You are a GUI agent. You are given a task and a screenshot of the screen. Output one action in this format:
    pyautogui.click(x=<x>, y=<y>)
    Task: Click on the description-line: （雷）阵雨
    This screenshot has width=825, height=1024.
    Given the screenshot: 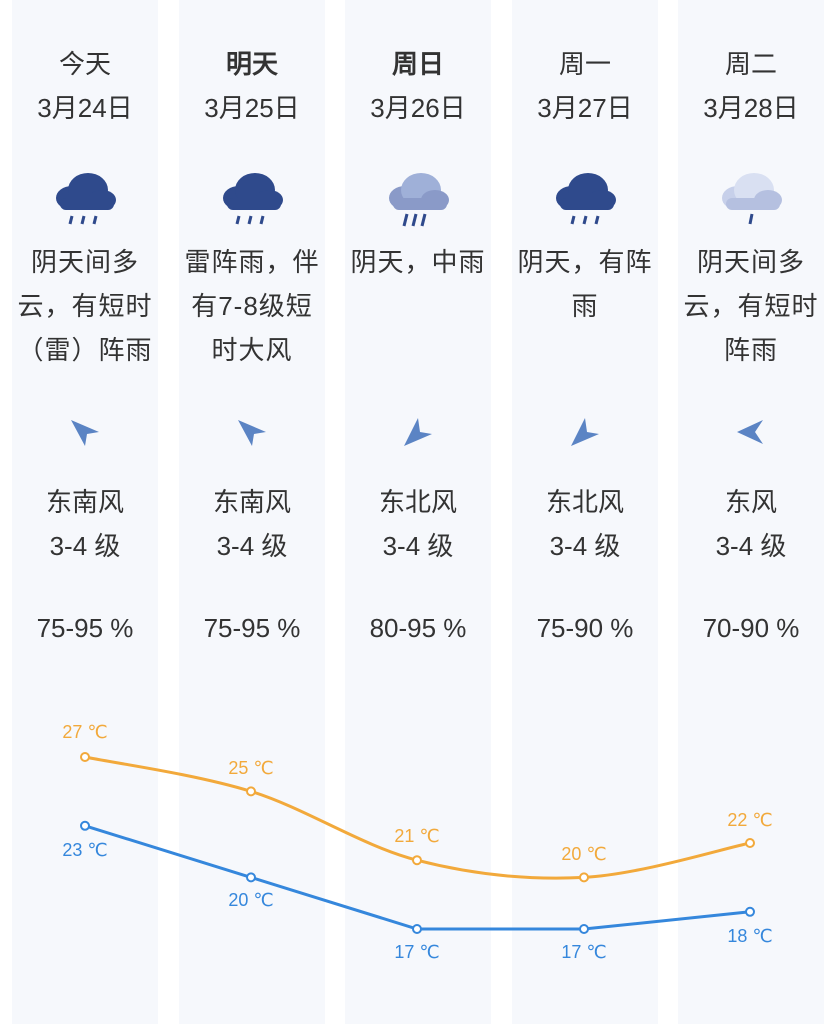 What is the action you would take?
    pyautogui.click(x=85, y=350)
    